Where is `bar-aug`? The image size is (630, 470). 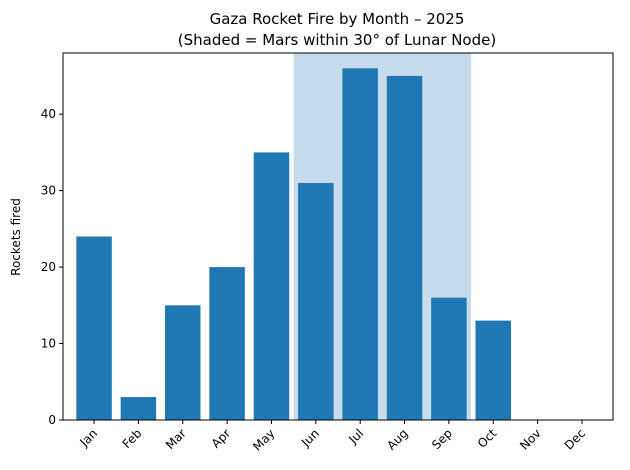 bar-aug is located at coordinates (404, 247).